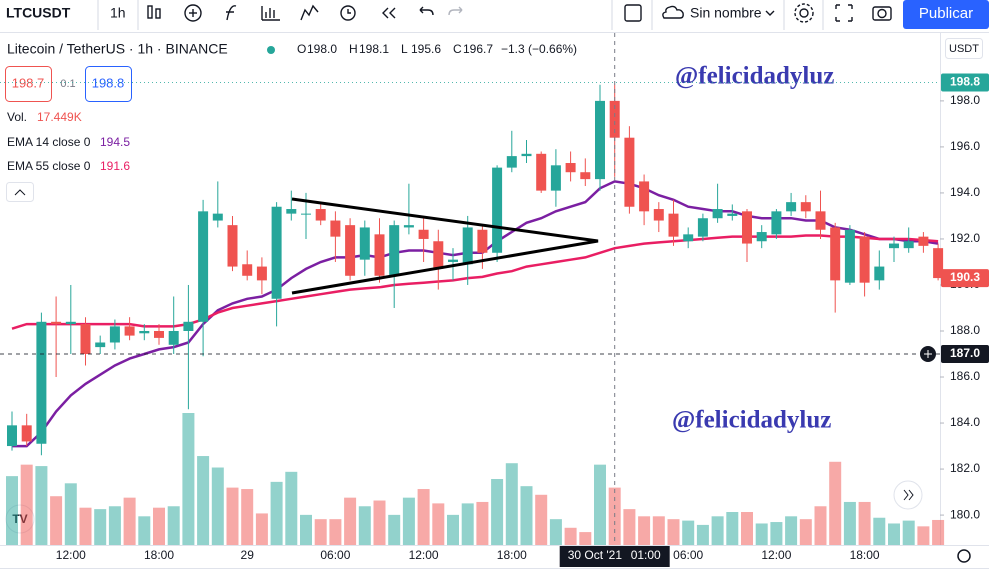  I want to click on price-tag-label: 198.8, so click(965, 82).